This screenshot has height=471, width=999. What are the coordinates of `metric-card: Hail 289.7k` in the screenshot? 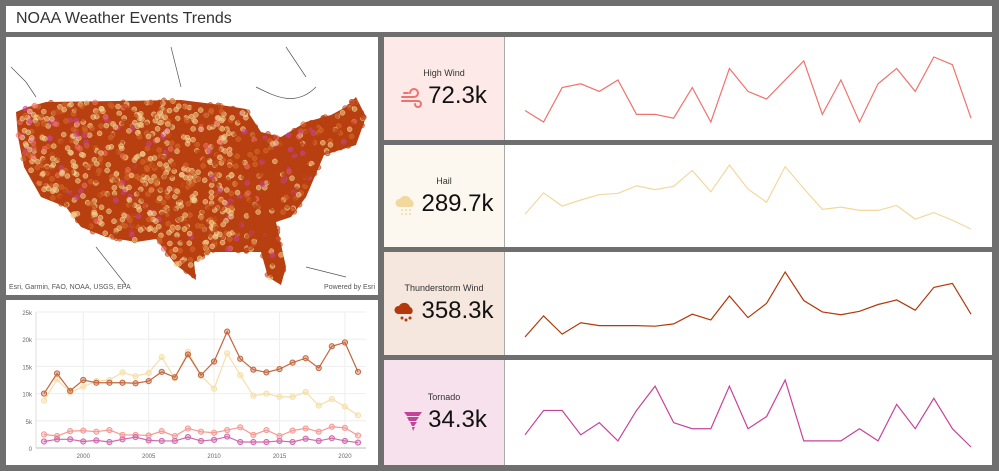 It's located at (444, 196).